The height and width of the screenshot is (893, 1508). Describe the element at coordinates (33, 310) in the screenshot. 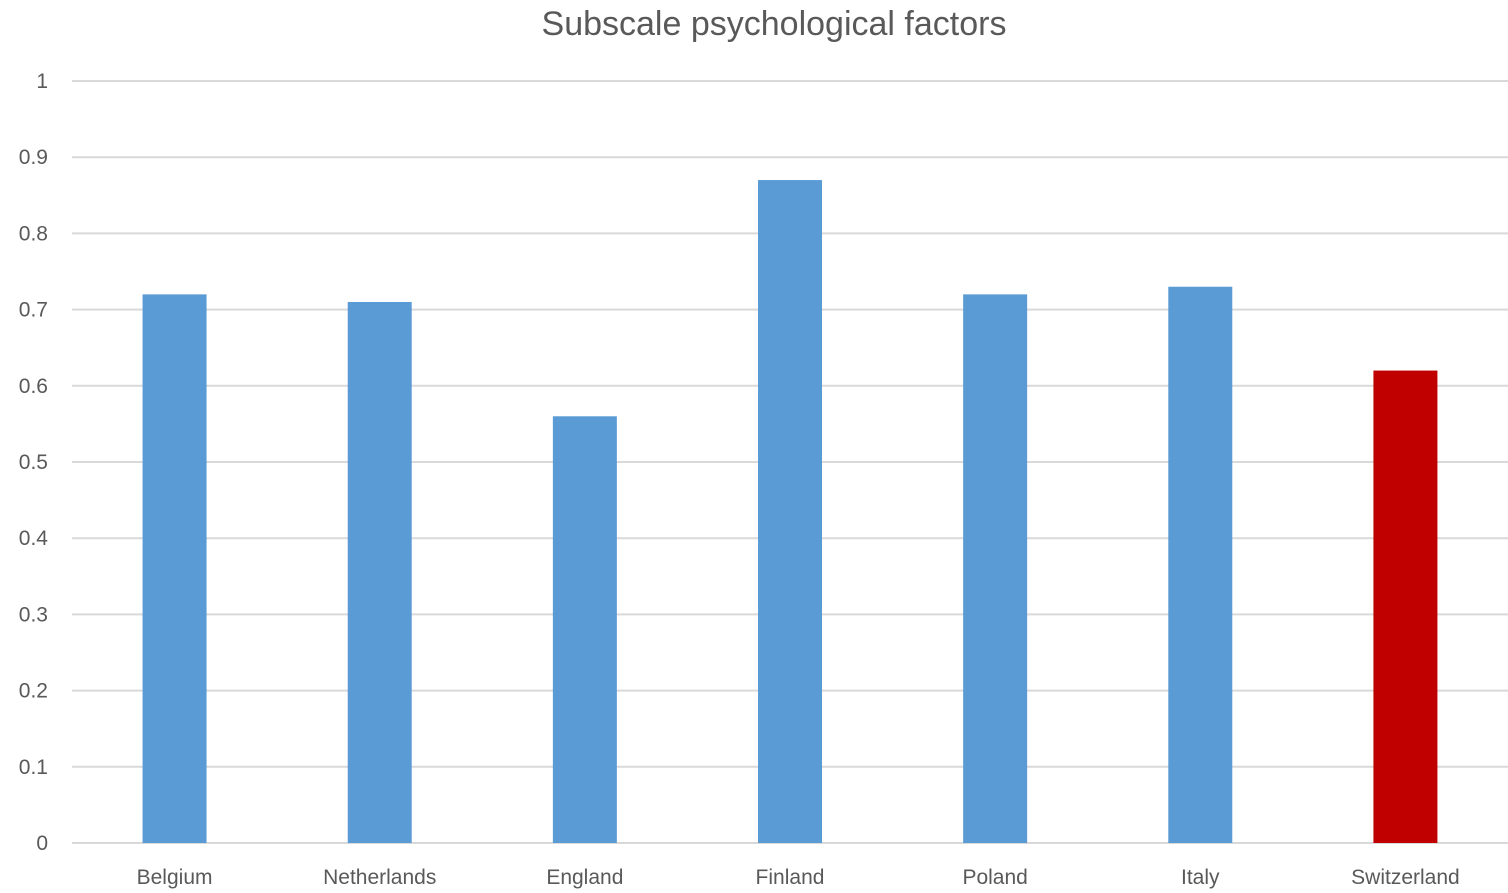

I see `y-tick-label: 0.7` at that location.